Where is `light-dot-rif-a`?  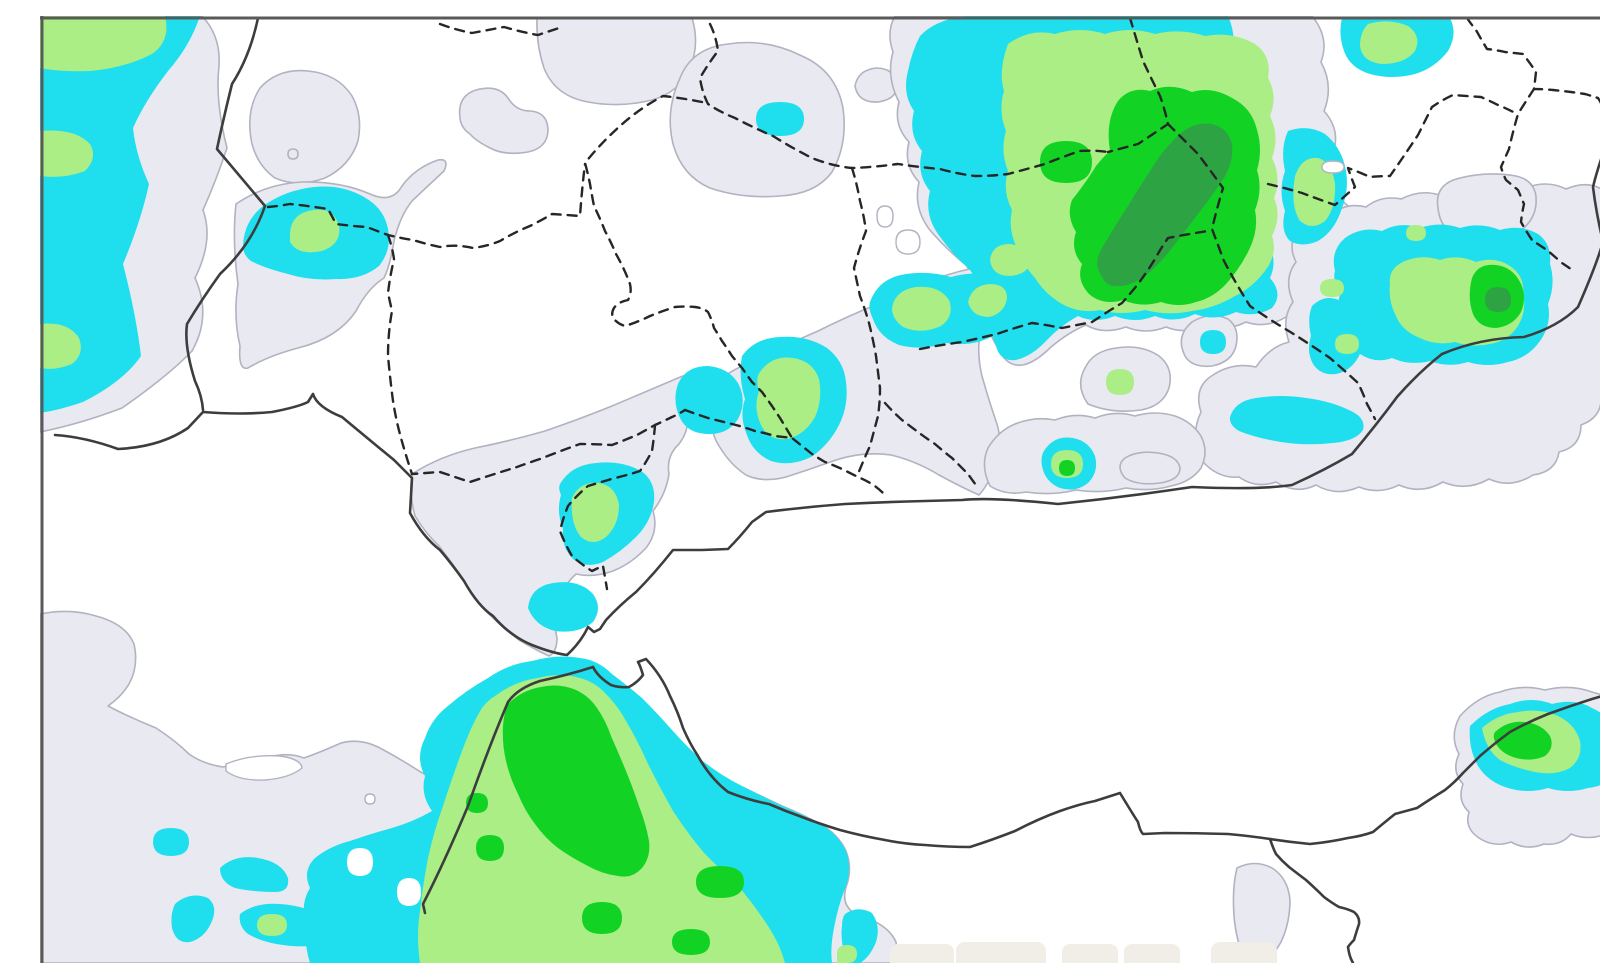 light-dot-rif-a is located at coordinates (171, 842).